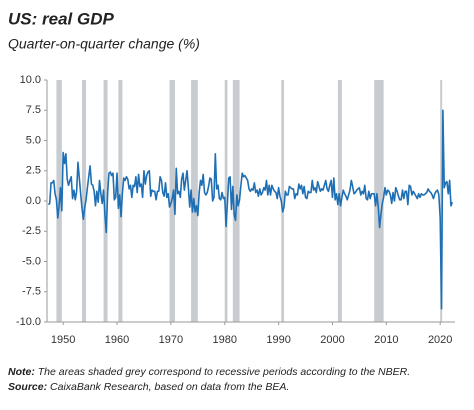 This screenshot has width=474, height=410. Describe the element at coordinates (33, 110) in the screenshot. I see `y-tick-label: 7.5` at that location.